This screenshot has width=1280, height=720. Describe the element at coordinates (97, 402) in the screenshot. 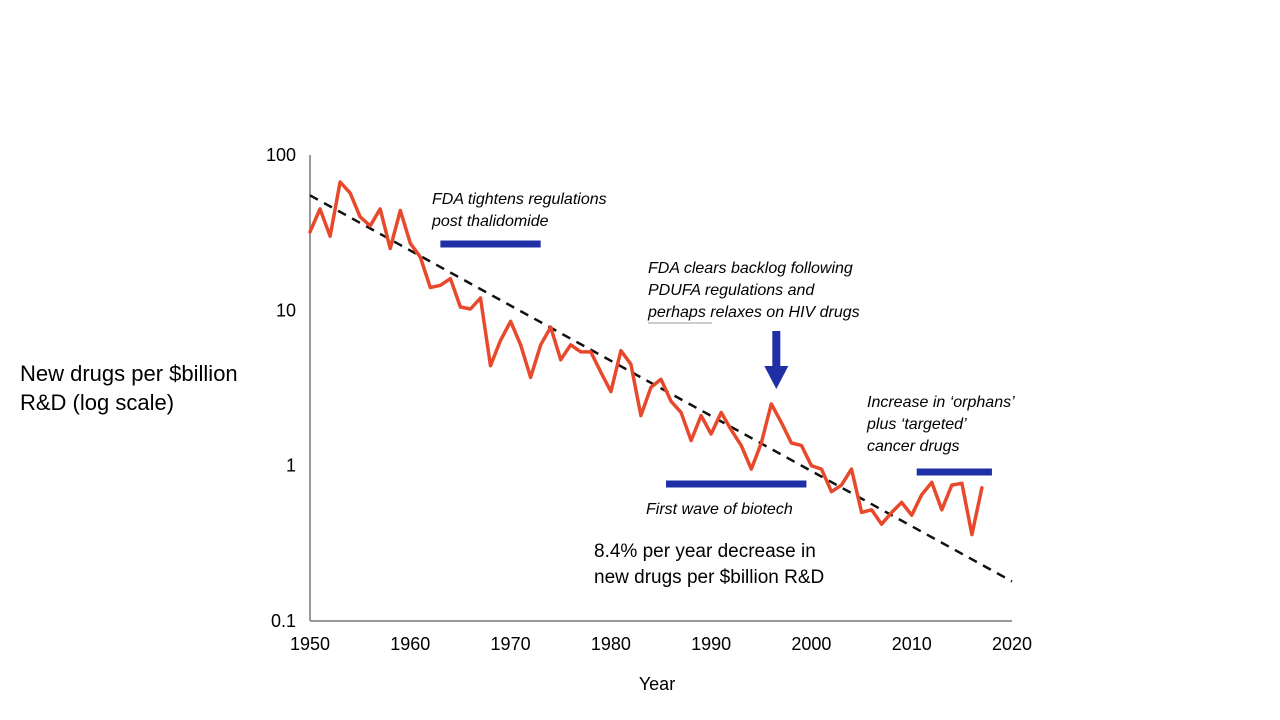

I see `y-axis-label-line-2: R&D (log scale)` at that location.